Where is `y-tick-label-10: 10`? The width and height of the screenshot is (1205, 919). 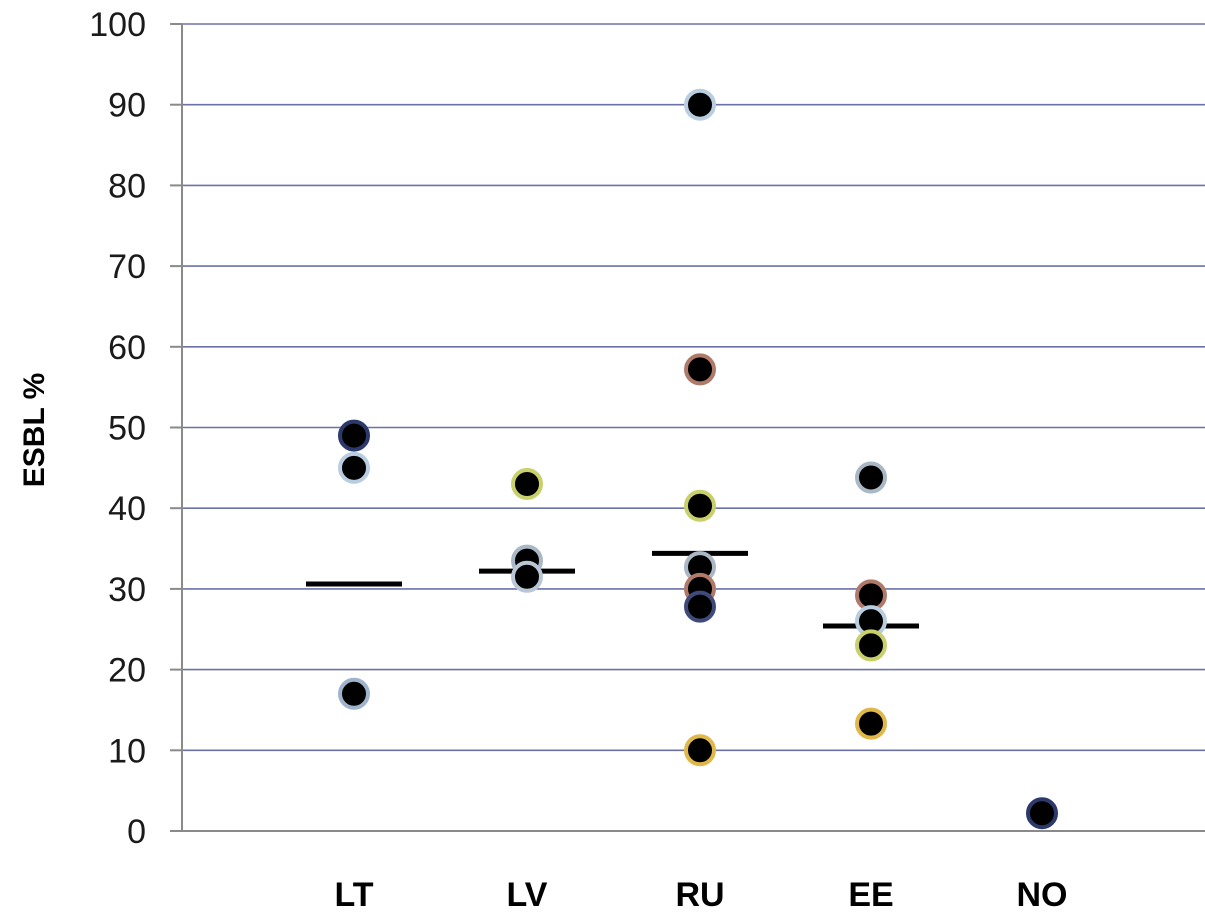 y-tick-label-10: 10 is located at coordinates (127, 751).